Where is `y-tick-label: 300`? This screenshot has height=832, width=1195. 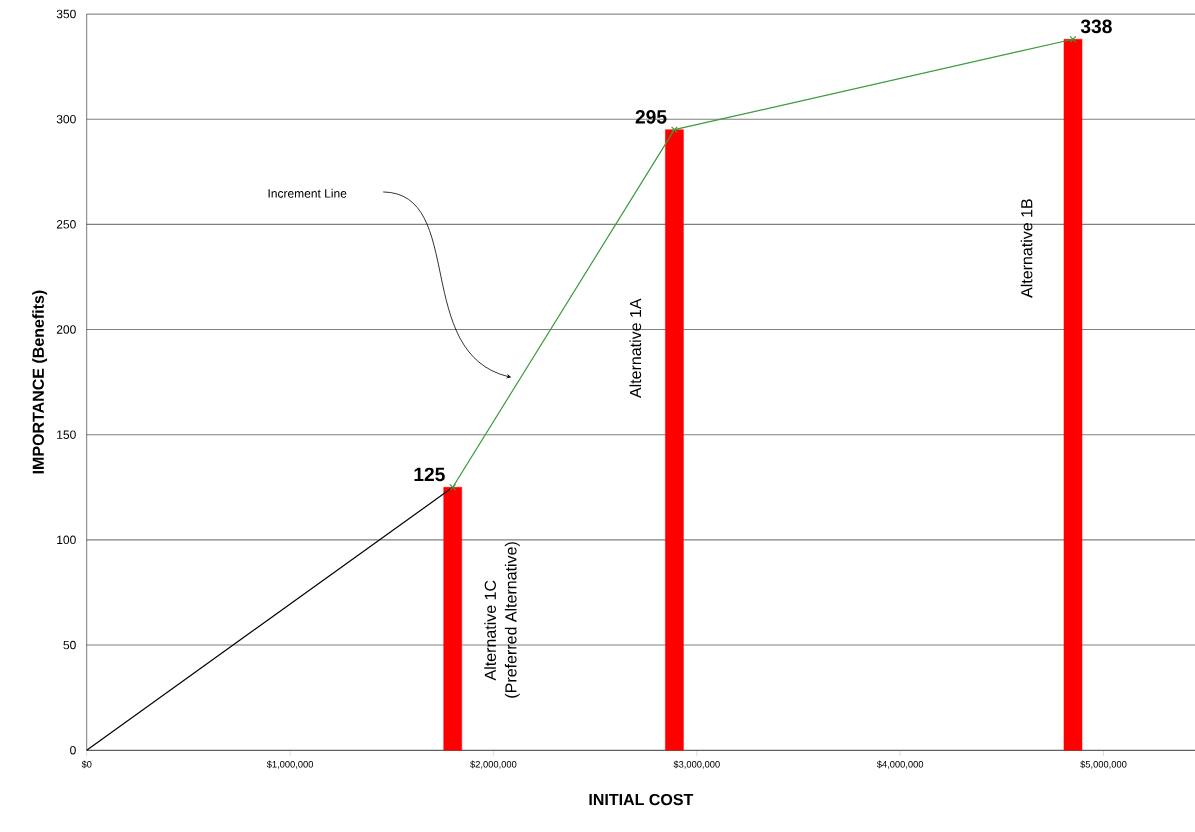
y-tick-label: 300 is located at coordinates (66, 119).